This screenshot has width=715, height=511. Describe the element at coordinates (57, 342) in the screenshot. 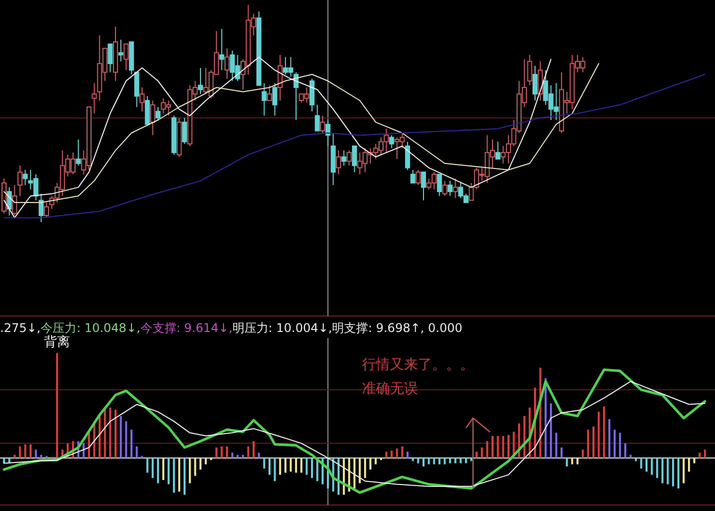

I see `text: 背离` at that location.